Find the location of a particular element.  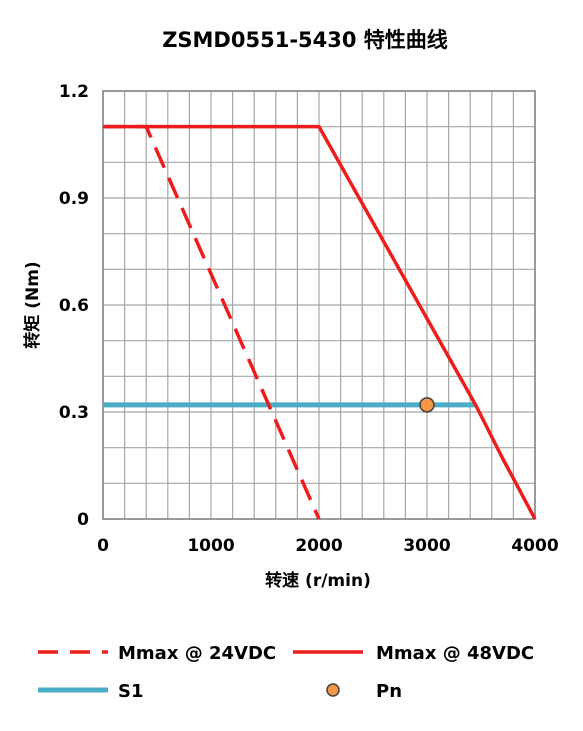

legend: Mmax @ 24VDC Mmax @ 48VDC S1 Pn is located at coordinates (286, 672).